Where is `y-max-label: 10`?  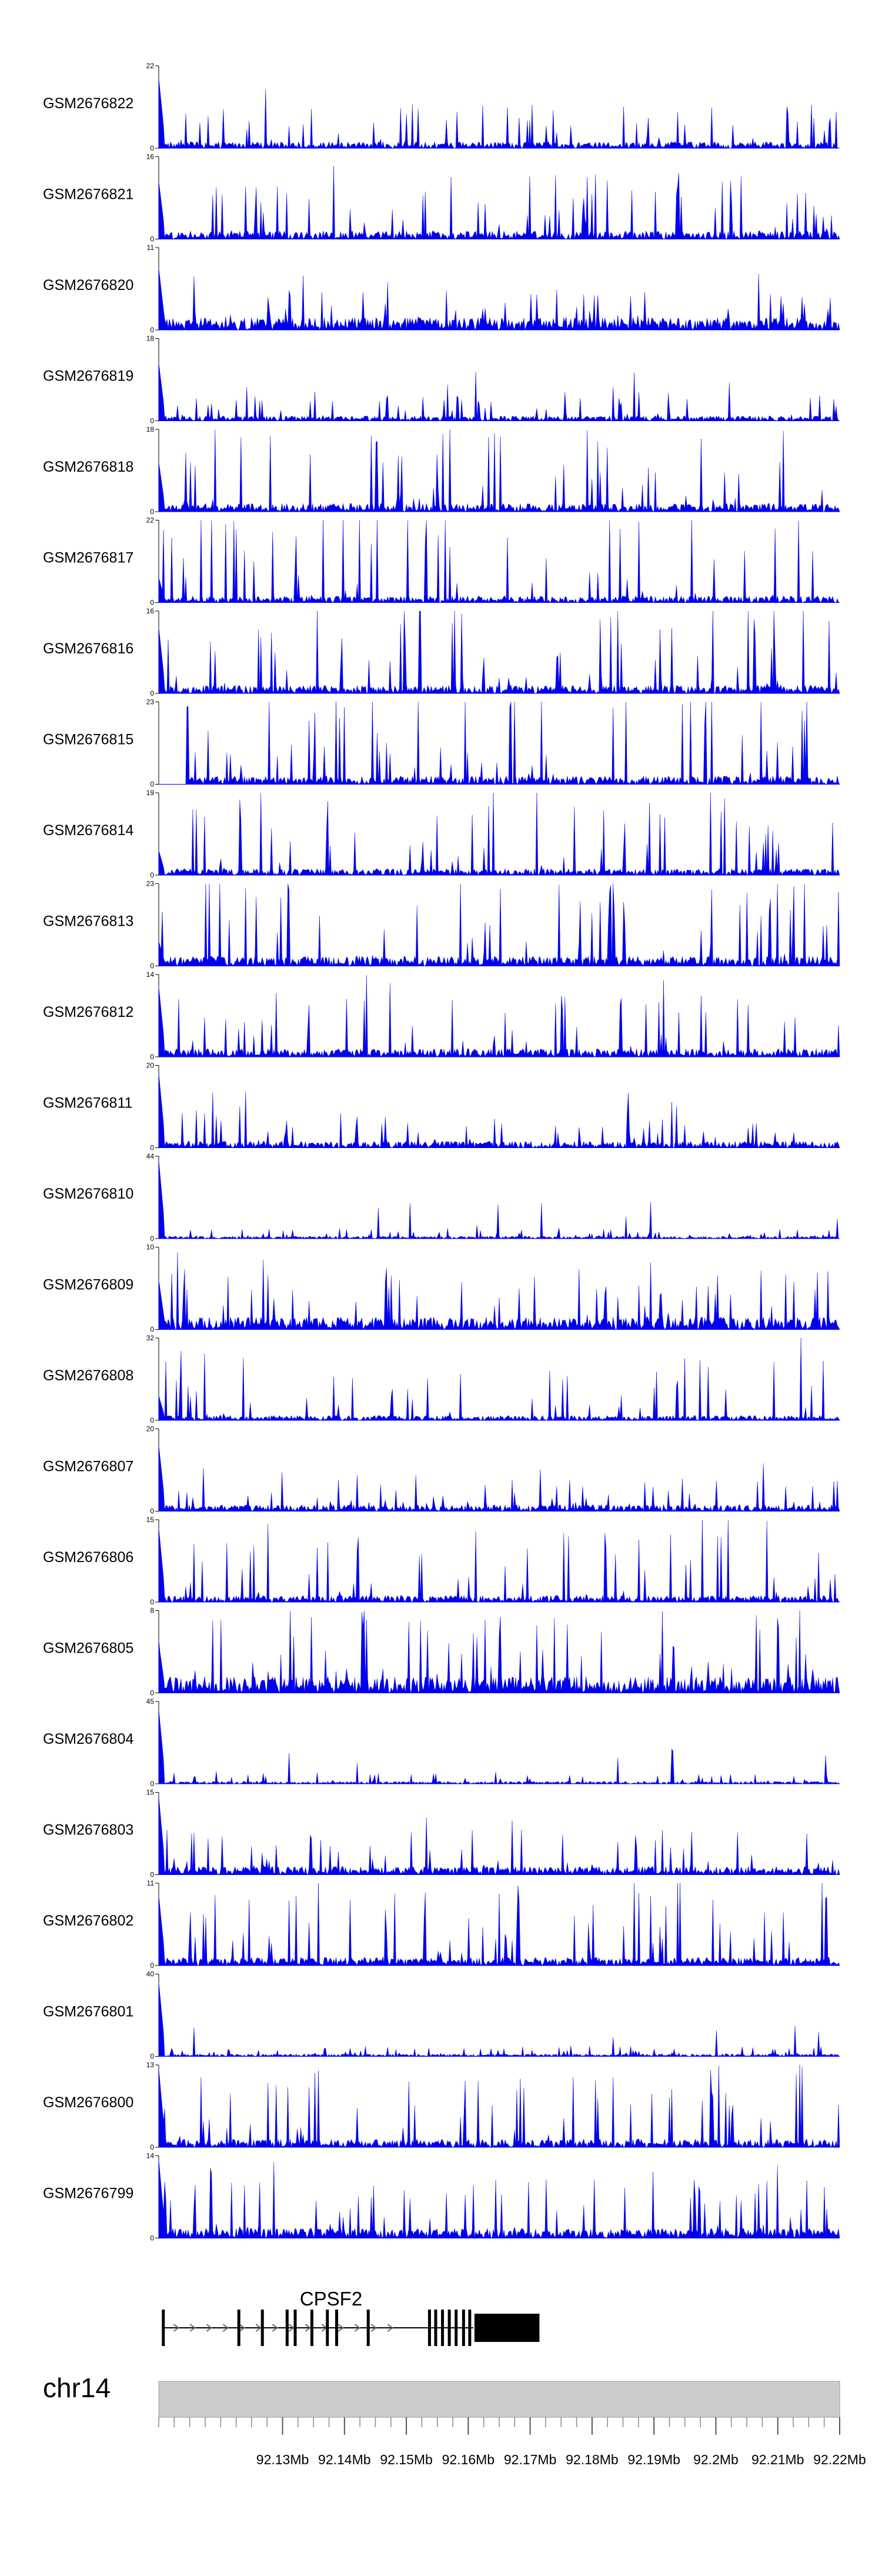 y-max-label: 10 is located at coordinates (150, 1247).